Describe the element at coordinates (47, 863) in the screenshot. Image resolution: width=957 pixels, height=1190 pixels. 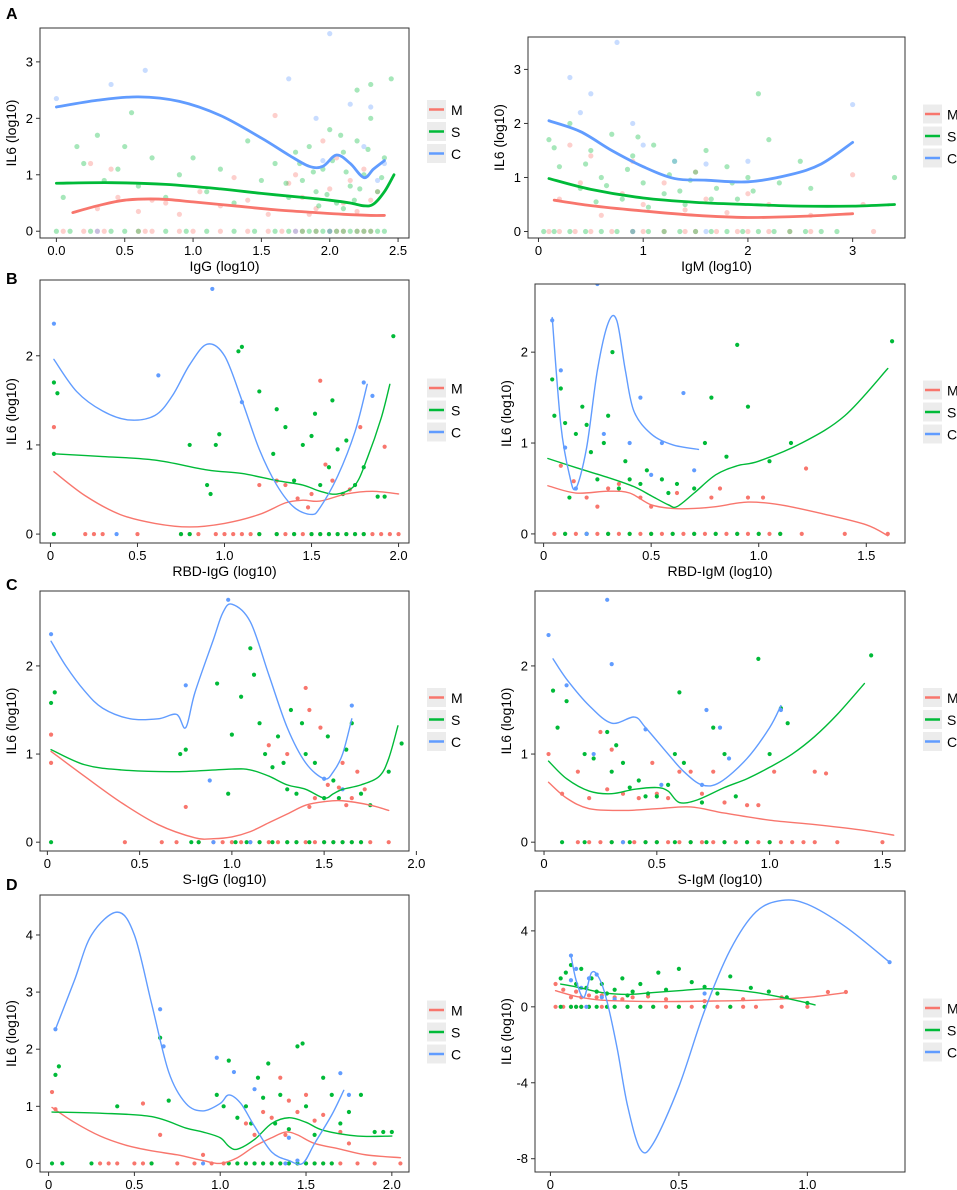
I see `x-tick-label: 0` at that location.